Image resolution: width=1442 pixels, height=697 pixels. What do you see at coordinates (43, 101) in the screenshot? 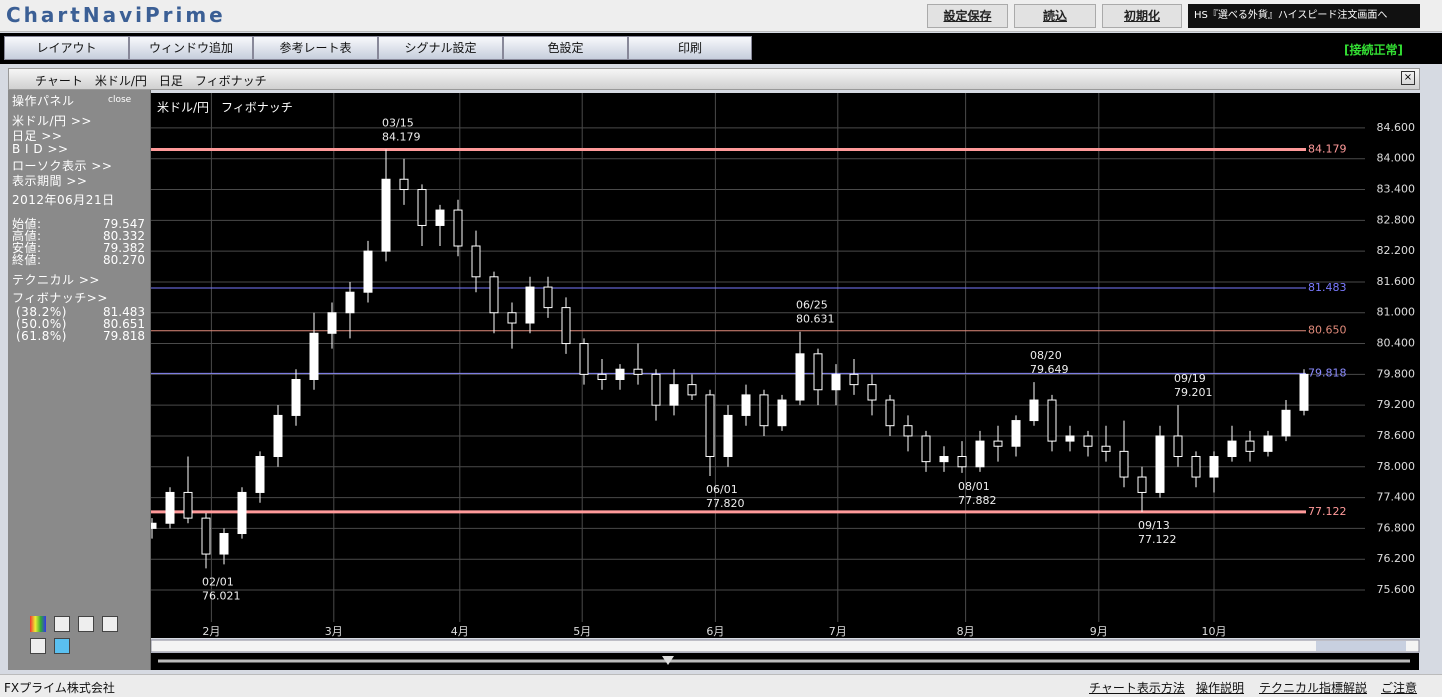
I see `panel-title: 操作パネル` at bounding box center [43, 101].